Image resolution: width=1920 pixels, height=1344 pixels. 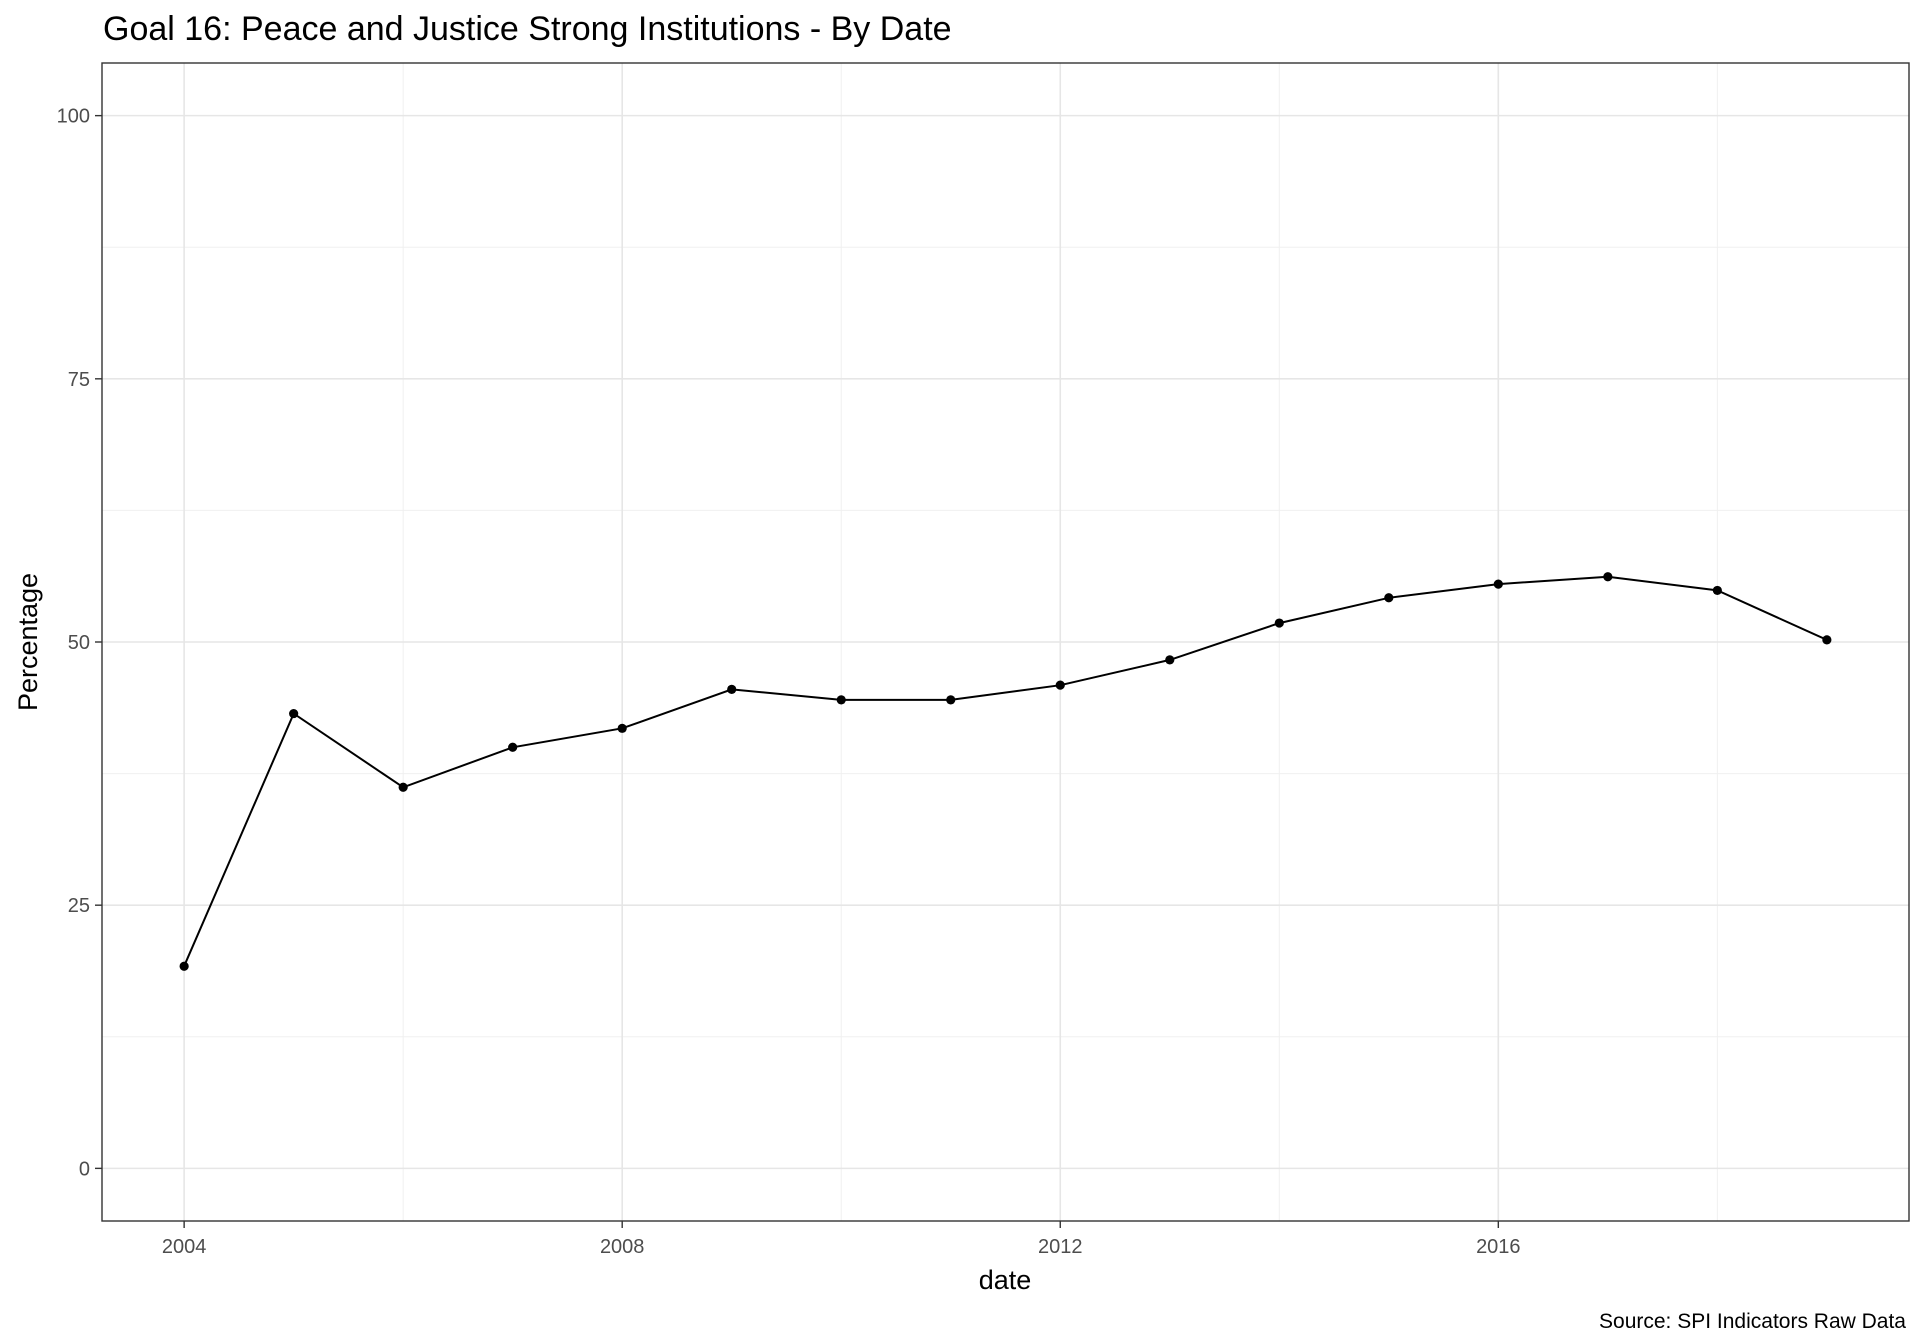 I want to click on y-tick-label: 100, so click(x=73, y=117).